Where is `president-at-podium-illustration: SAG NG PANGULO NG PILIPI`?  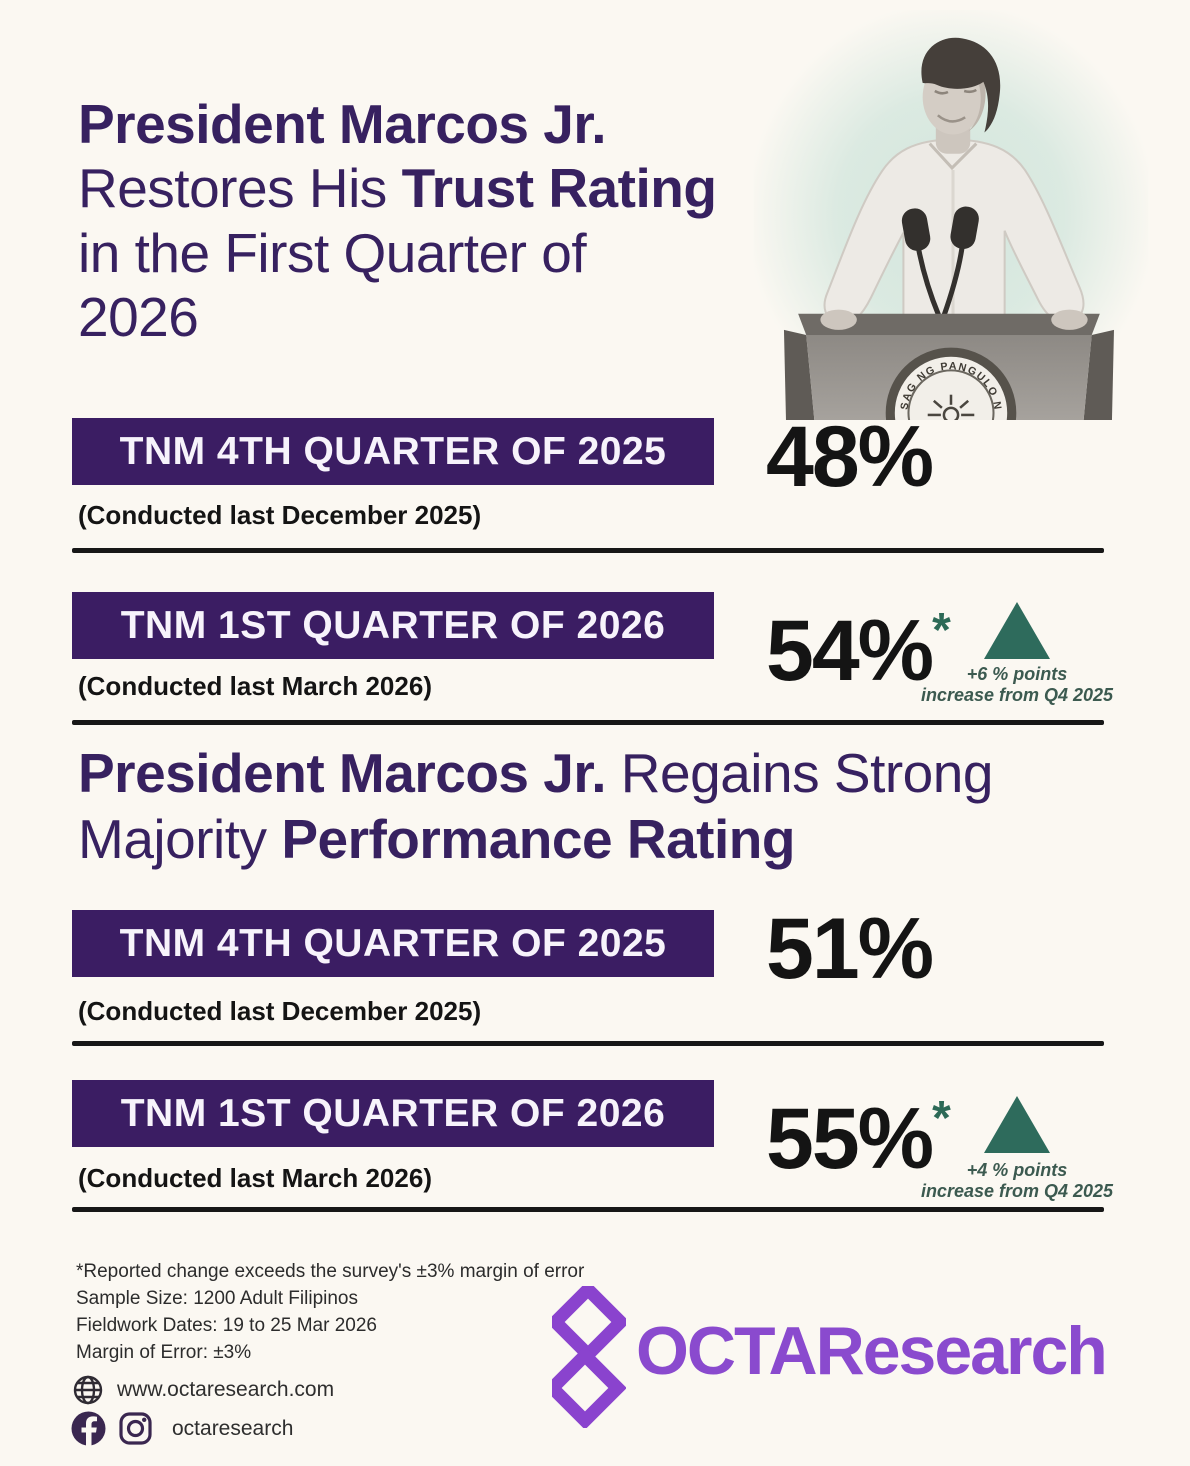 president-at-podium-illustration: SAG NG PANGULO NG PILIPI is located at coordinates (950, 215).